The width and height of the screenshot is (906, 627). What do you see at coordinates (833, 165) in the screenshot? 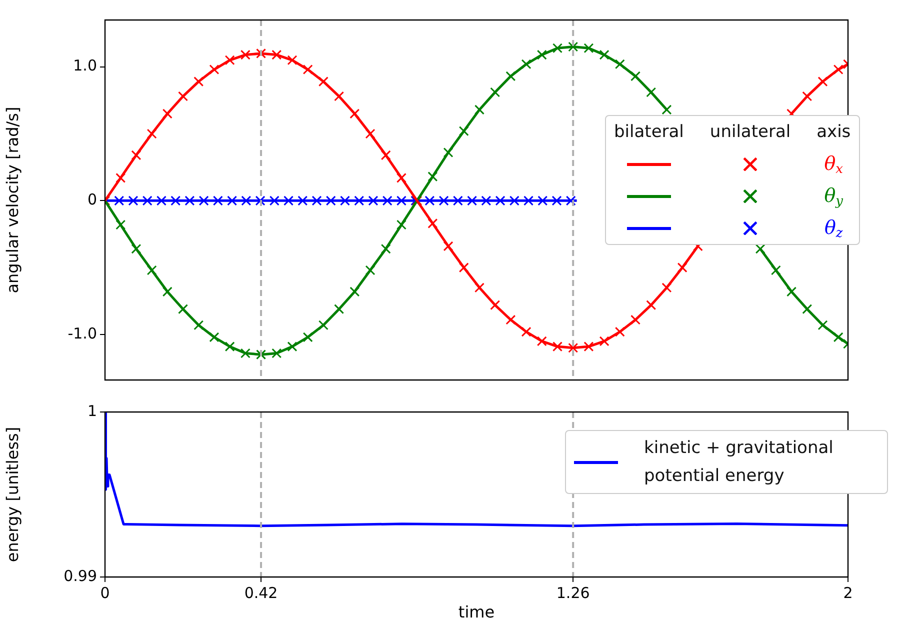
I see `text: θ$_{x}$` at bounding box center [833, 165].